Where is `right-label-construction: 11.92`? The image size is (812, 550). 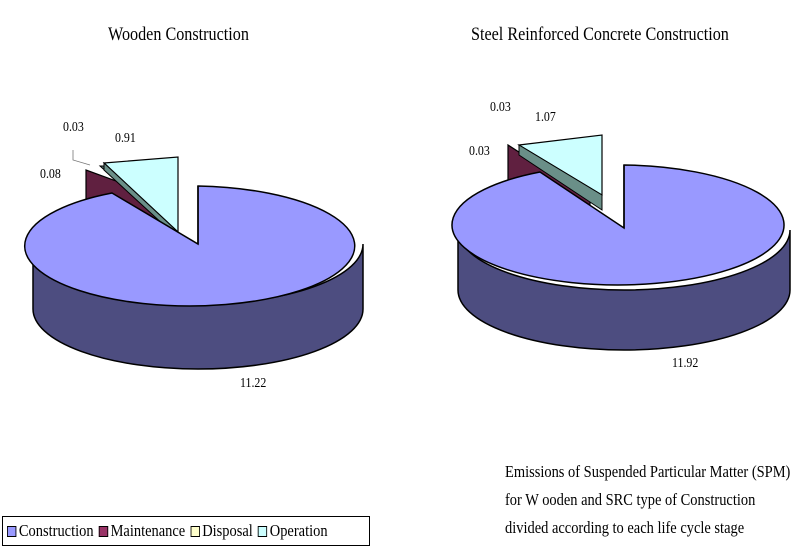 right-label-construction: 11.92 is located at coordinates (685, 363).